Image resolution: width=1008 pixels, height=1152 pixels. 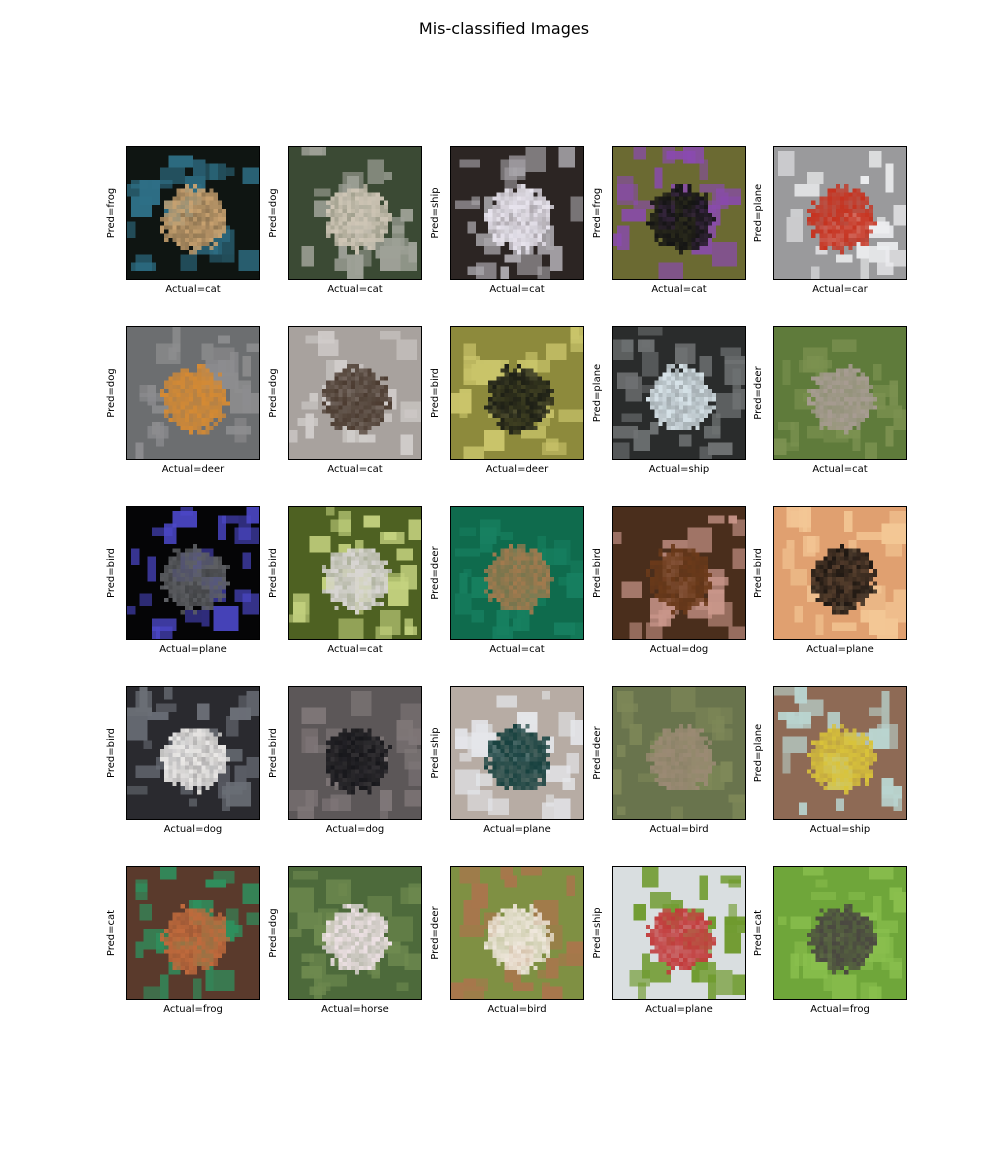 I want to click on predicted-label-text: Pred=dog, so click(x=273, y=393).